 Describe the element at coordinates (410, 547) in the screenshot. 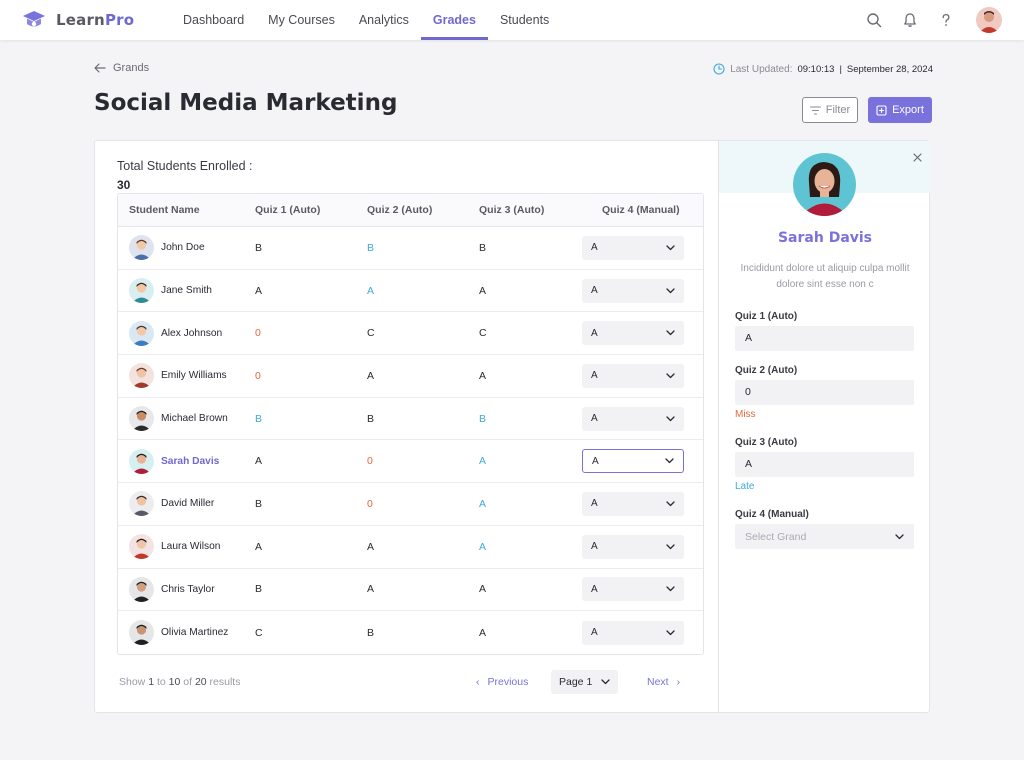

I see `table-row: Laura Wilson A A A A` at that location.